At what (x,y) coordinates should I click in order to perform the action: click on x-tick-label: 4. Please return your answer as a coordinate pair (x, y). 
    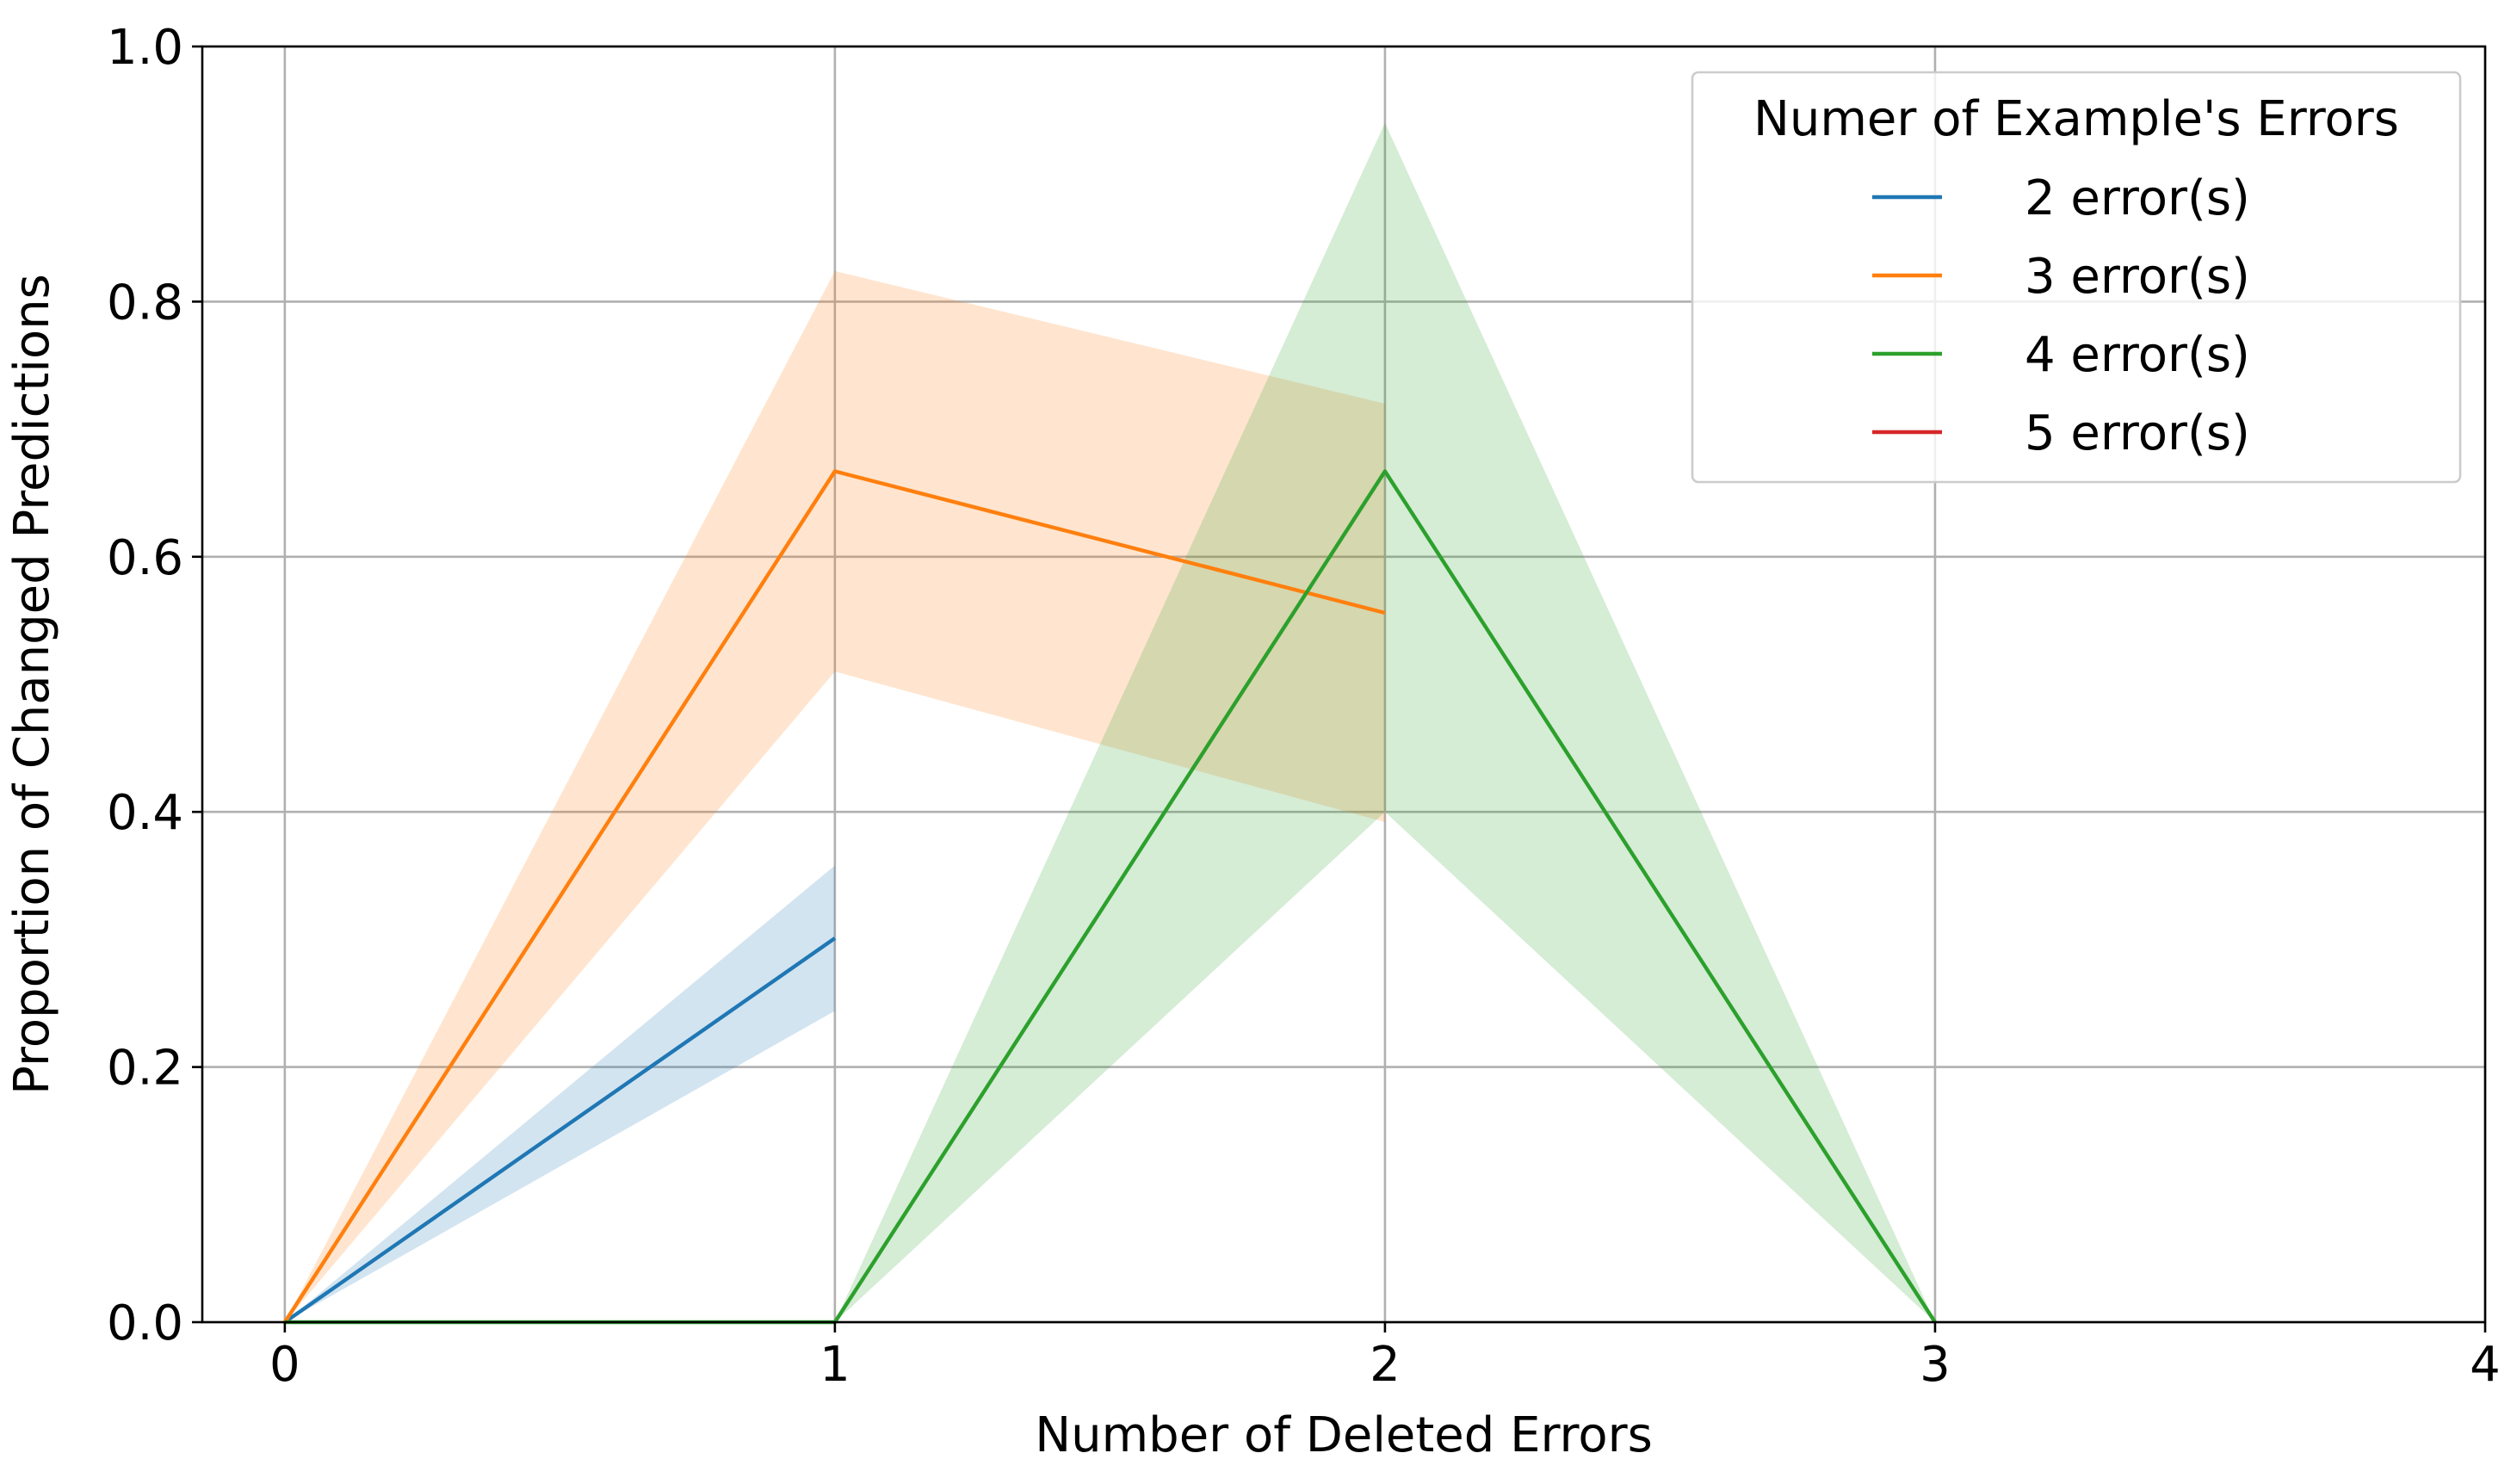
    Looking at the image, I should click on (2486, 1365).